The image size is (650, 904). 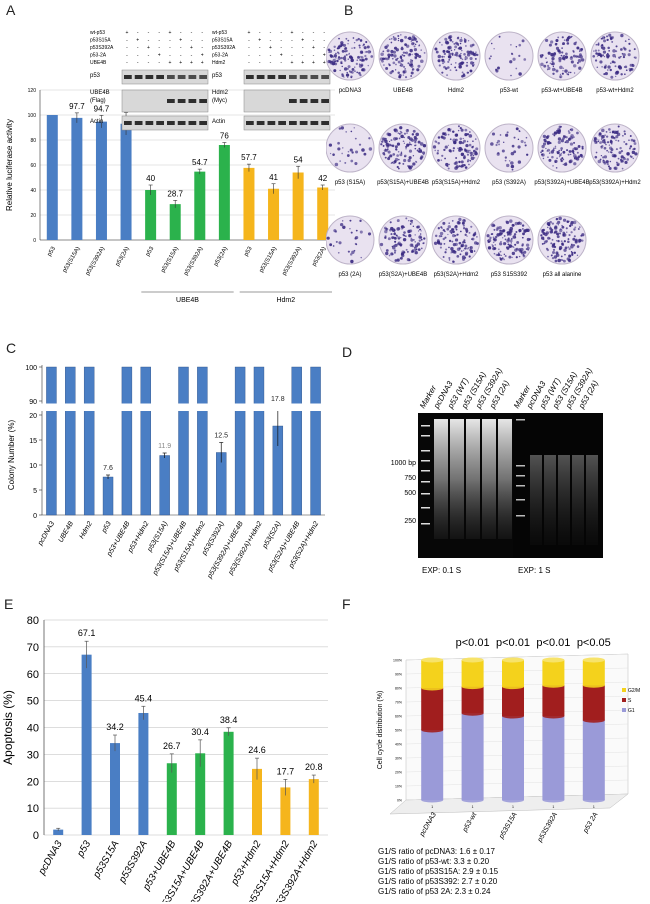 What do you see at coordinates (513, 701) in the screenshot?
I see `bar-segment-s-p53s15a` at bounding box center [513, 701].